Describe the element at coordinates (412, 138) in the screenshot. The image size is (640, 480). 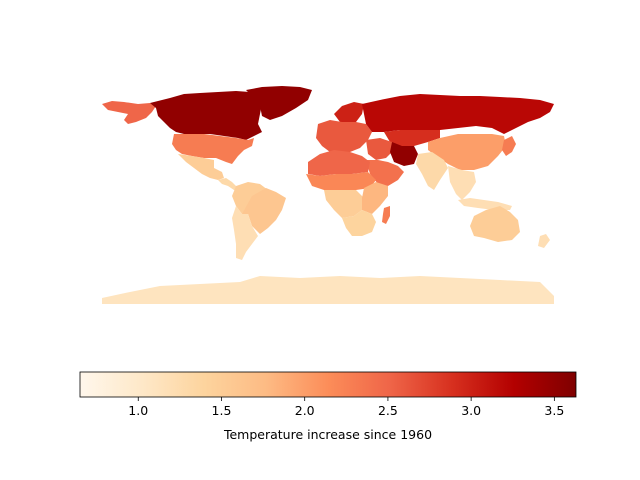
I see `region-central-asia` at that location.